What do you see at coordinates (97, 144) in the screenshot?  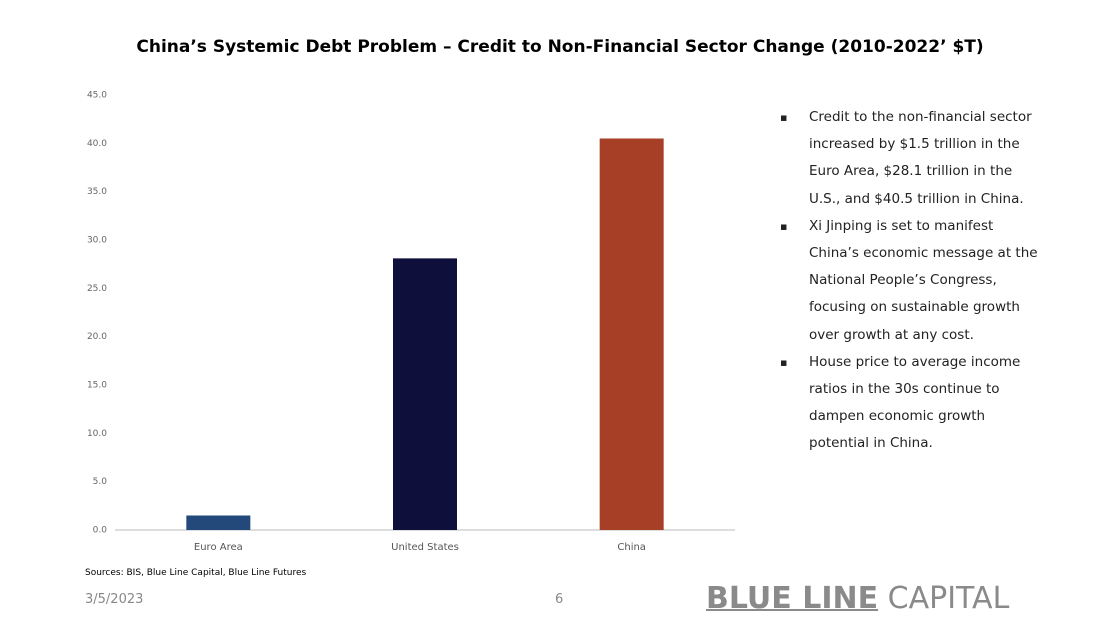 I see `y-tick-label: 40.0` at bounding box center [97, 144].